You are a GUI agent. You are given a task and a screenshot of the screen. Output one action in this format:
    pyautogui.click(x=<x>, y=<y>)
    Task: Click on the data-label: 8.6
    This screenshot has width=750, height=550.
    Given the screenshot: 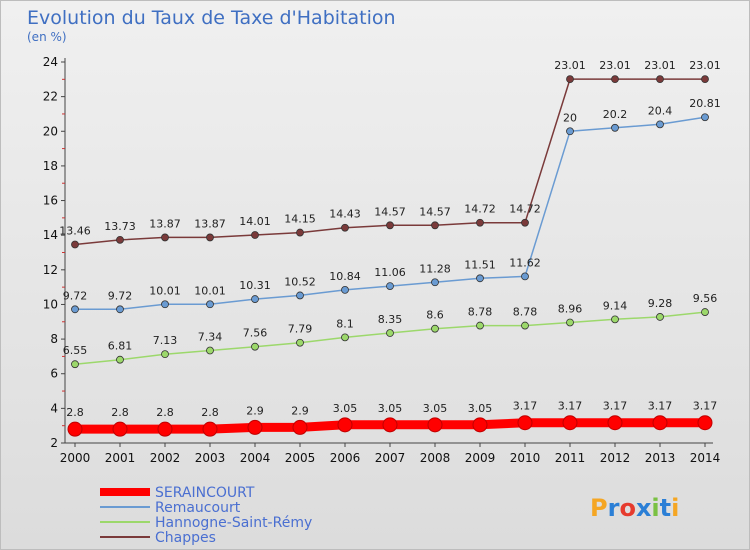 What is the action you would take?
    pyautogui.click(x=435, y=315)
    